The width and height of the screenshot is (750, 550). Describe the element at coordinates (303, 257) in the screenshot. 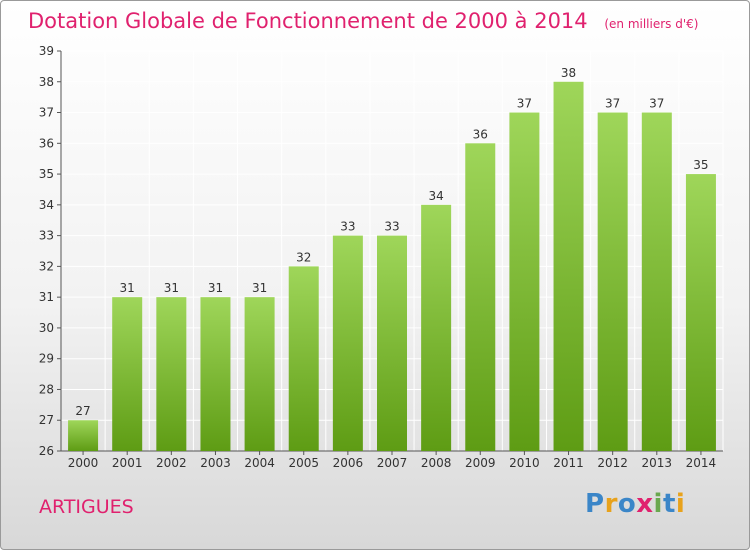

I see `value-label-2005: 32` at that location.